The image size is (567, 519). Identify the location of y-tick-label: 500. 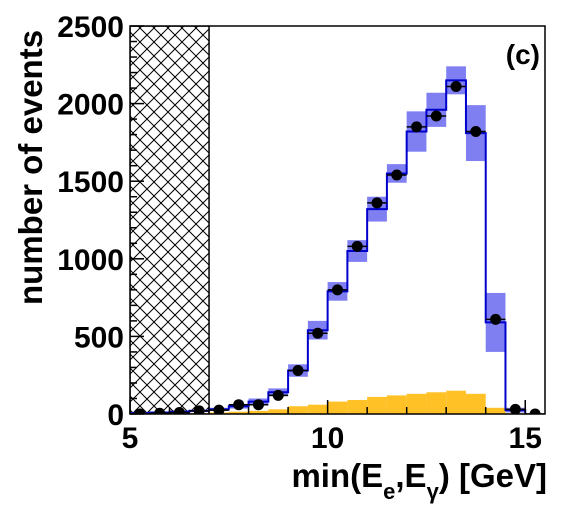
(99, 337).